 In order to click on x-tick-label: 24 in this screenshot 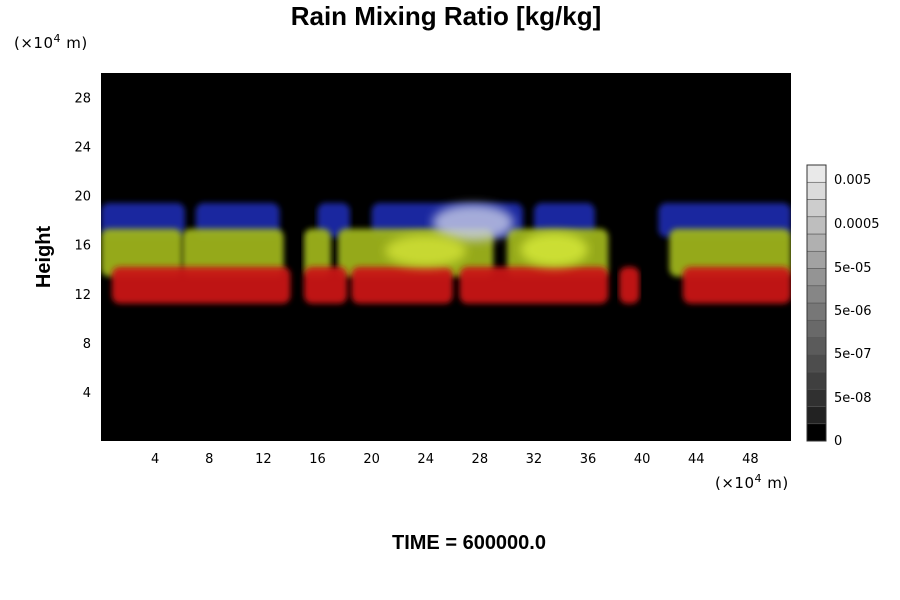, I will do `click(425, 459)`.